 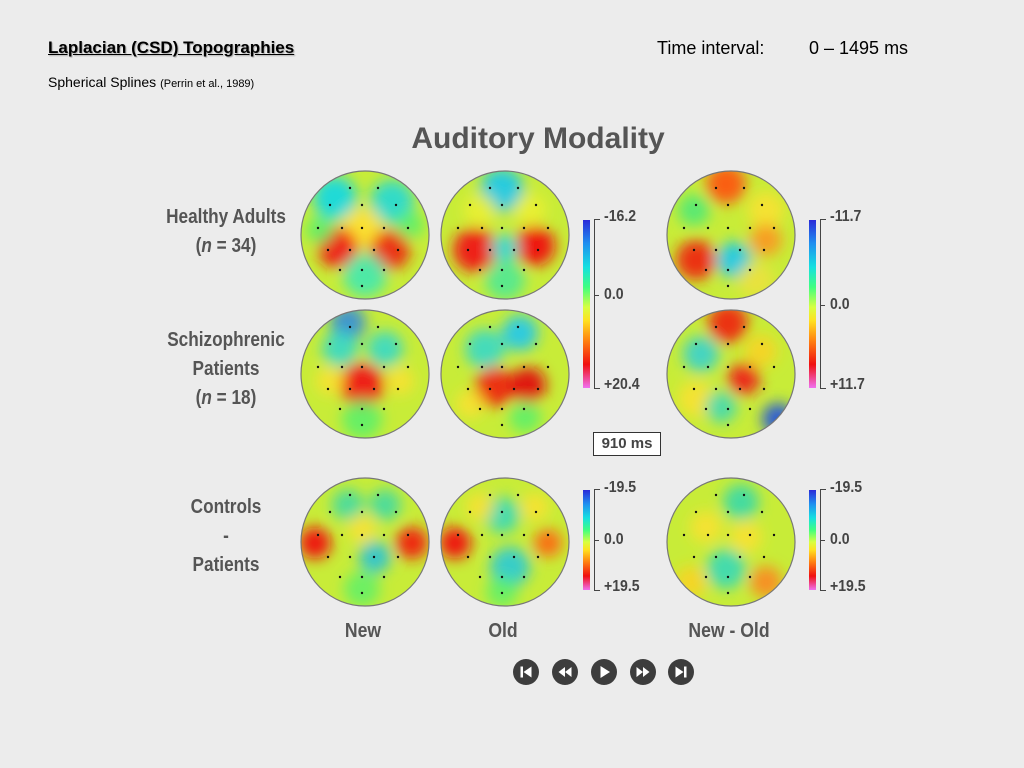 I want to click on skip-to-start-icon, so click(x=526, y=672).